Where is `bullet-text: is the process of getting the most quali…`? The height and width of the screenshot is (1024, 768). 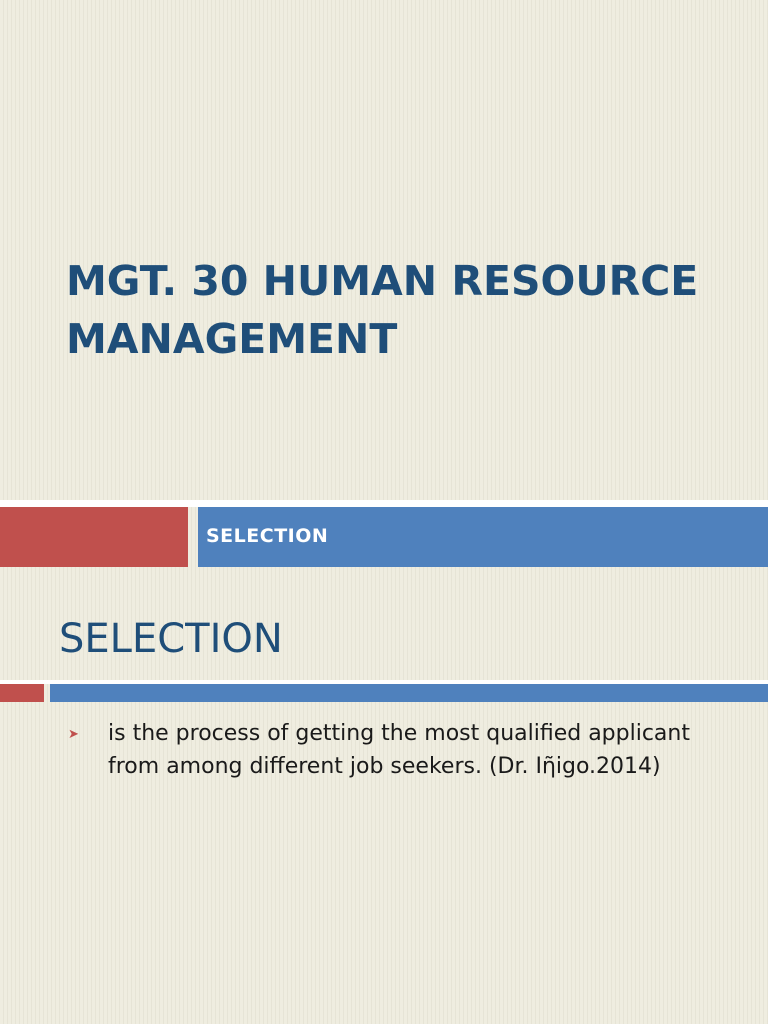
bullet-text: is the process of getting the most quali… is located at coordinates (399, 750).